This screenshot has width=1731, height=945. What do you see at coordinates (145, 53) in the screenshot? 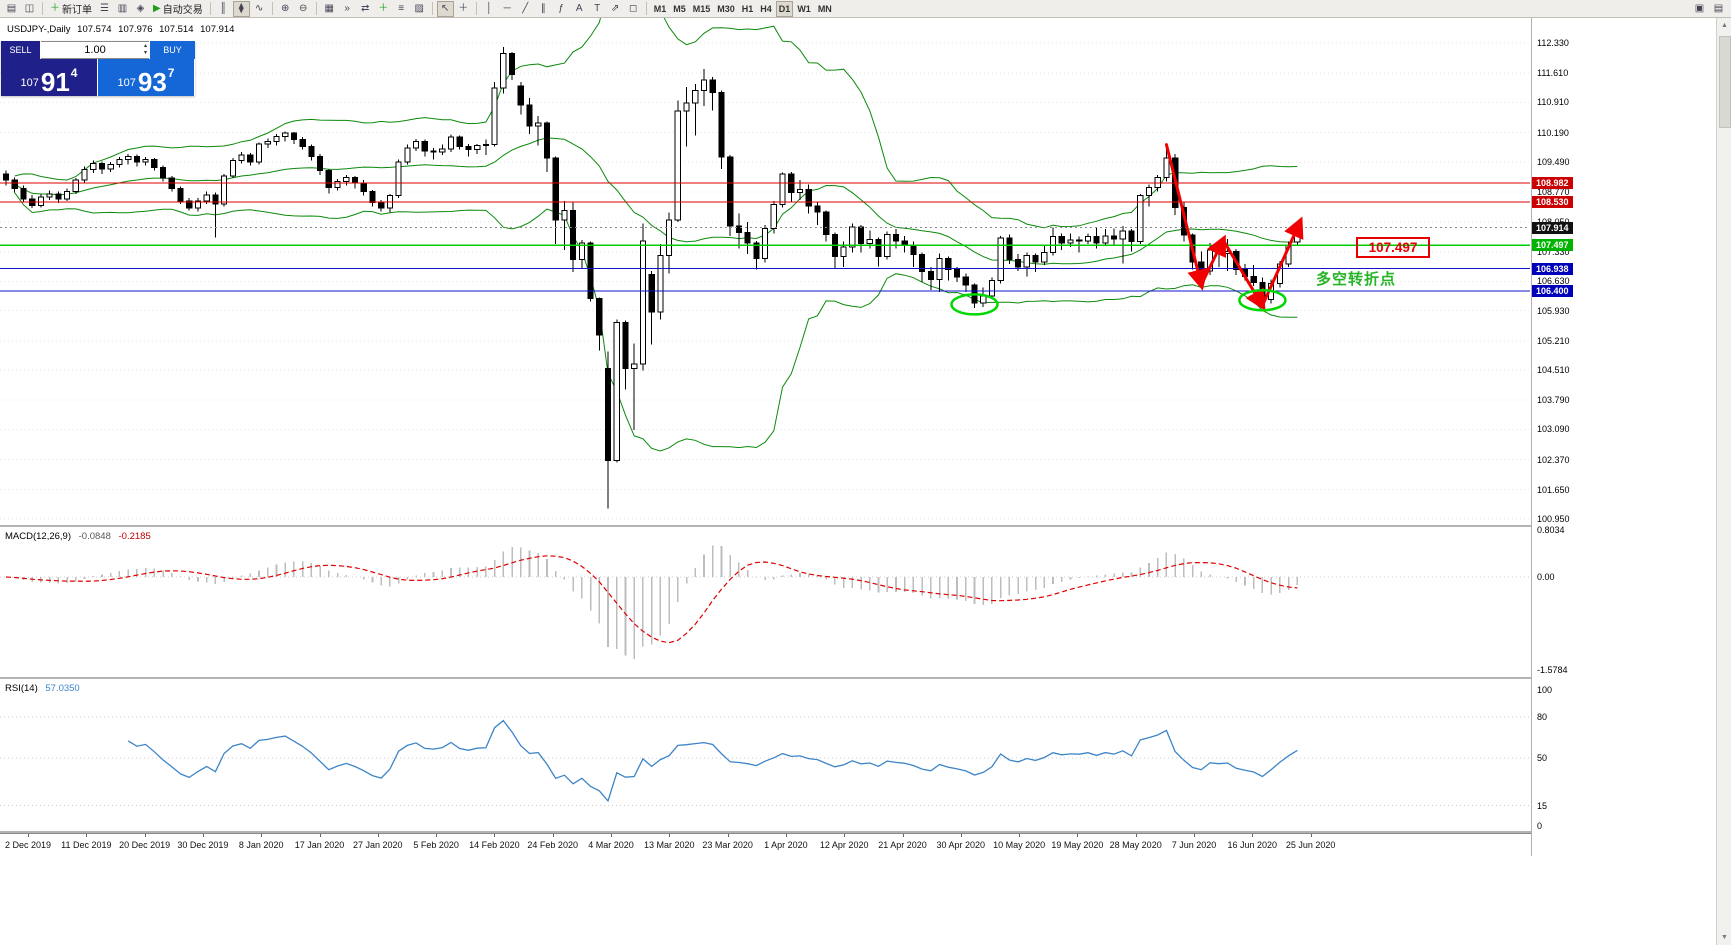
I see `volume-down-icon: ▾` at bounding box center [145, 53].